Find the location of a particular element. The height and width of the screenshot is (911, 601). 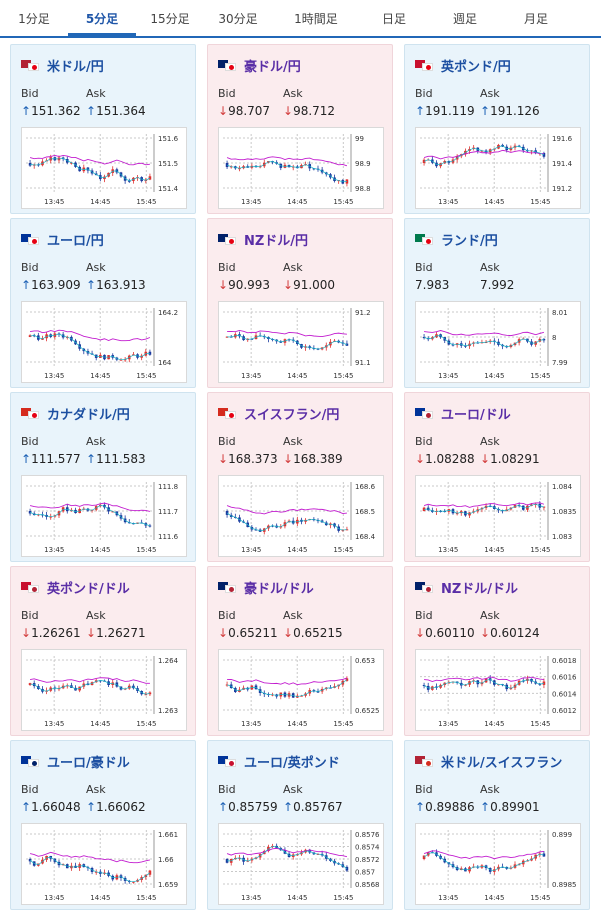

price-chart: 164.2 164 13:45 14:45 15:45 is located at coordinates (104, 342).